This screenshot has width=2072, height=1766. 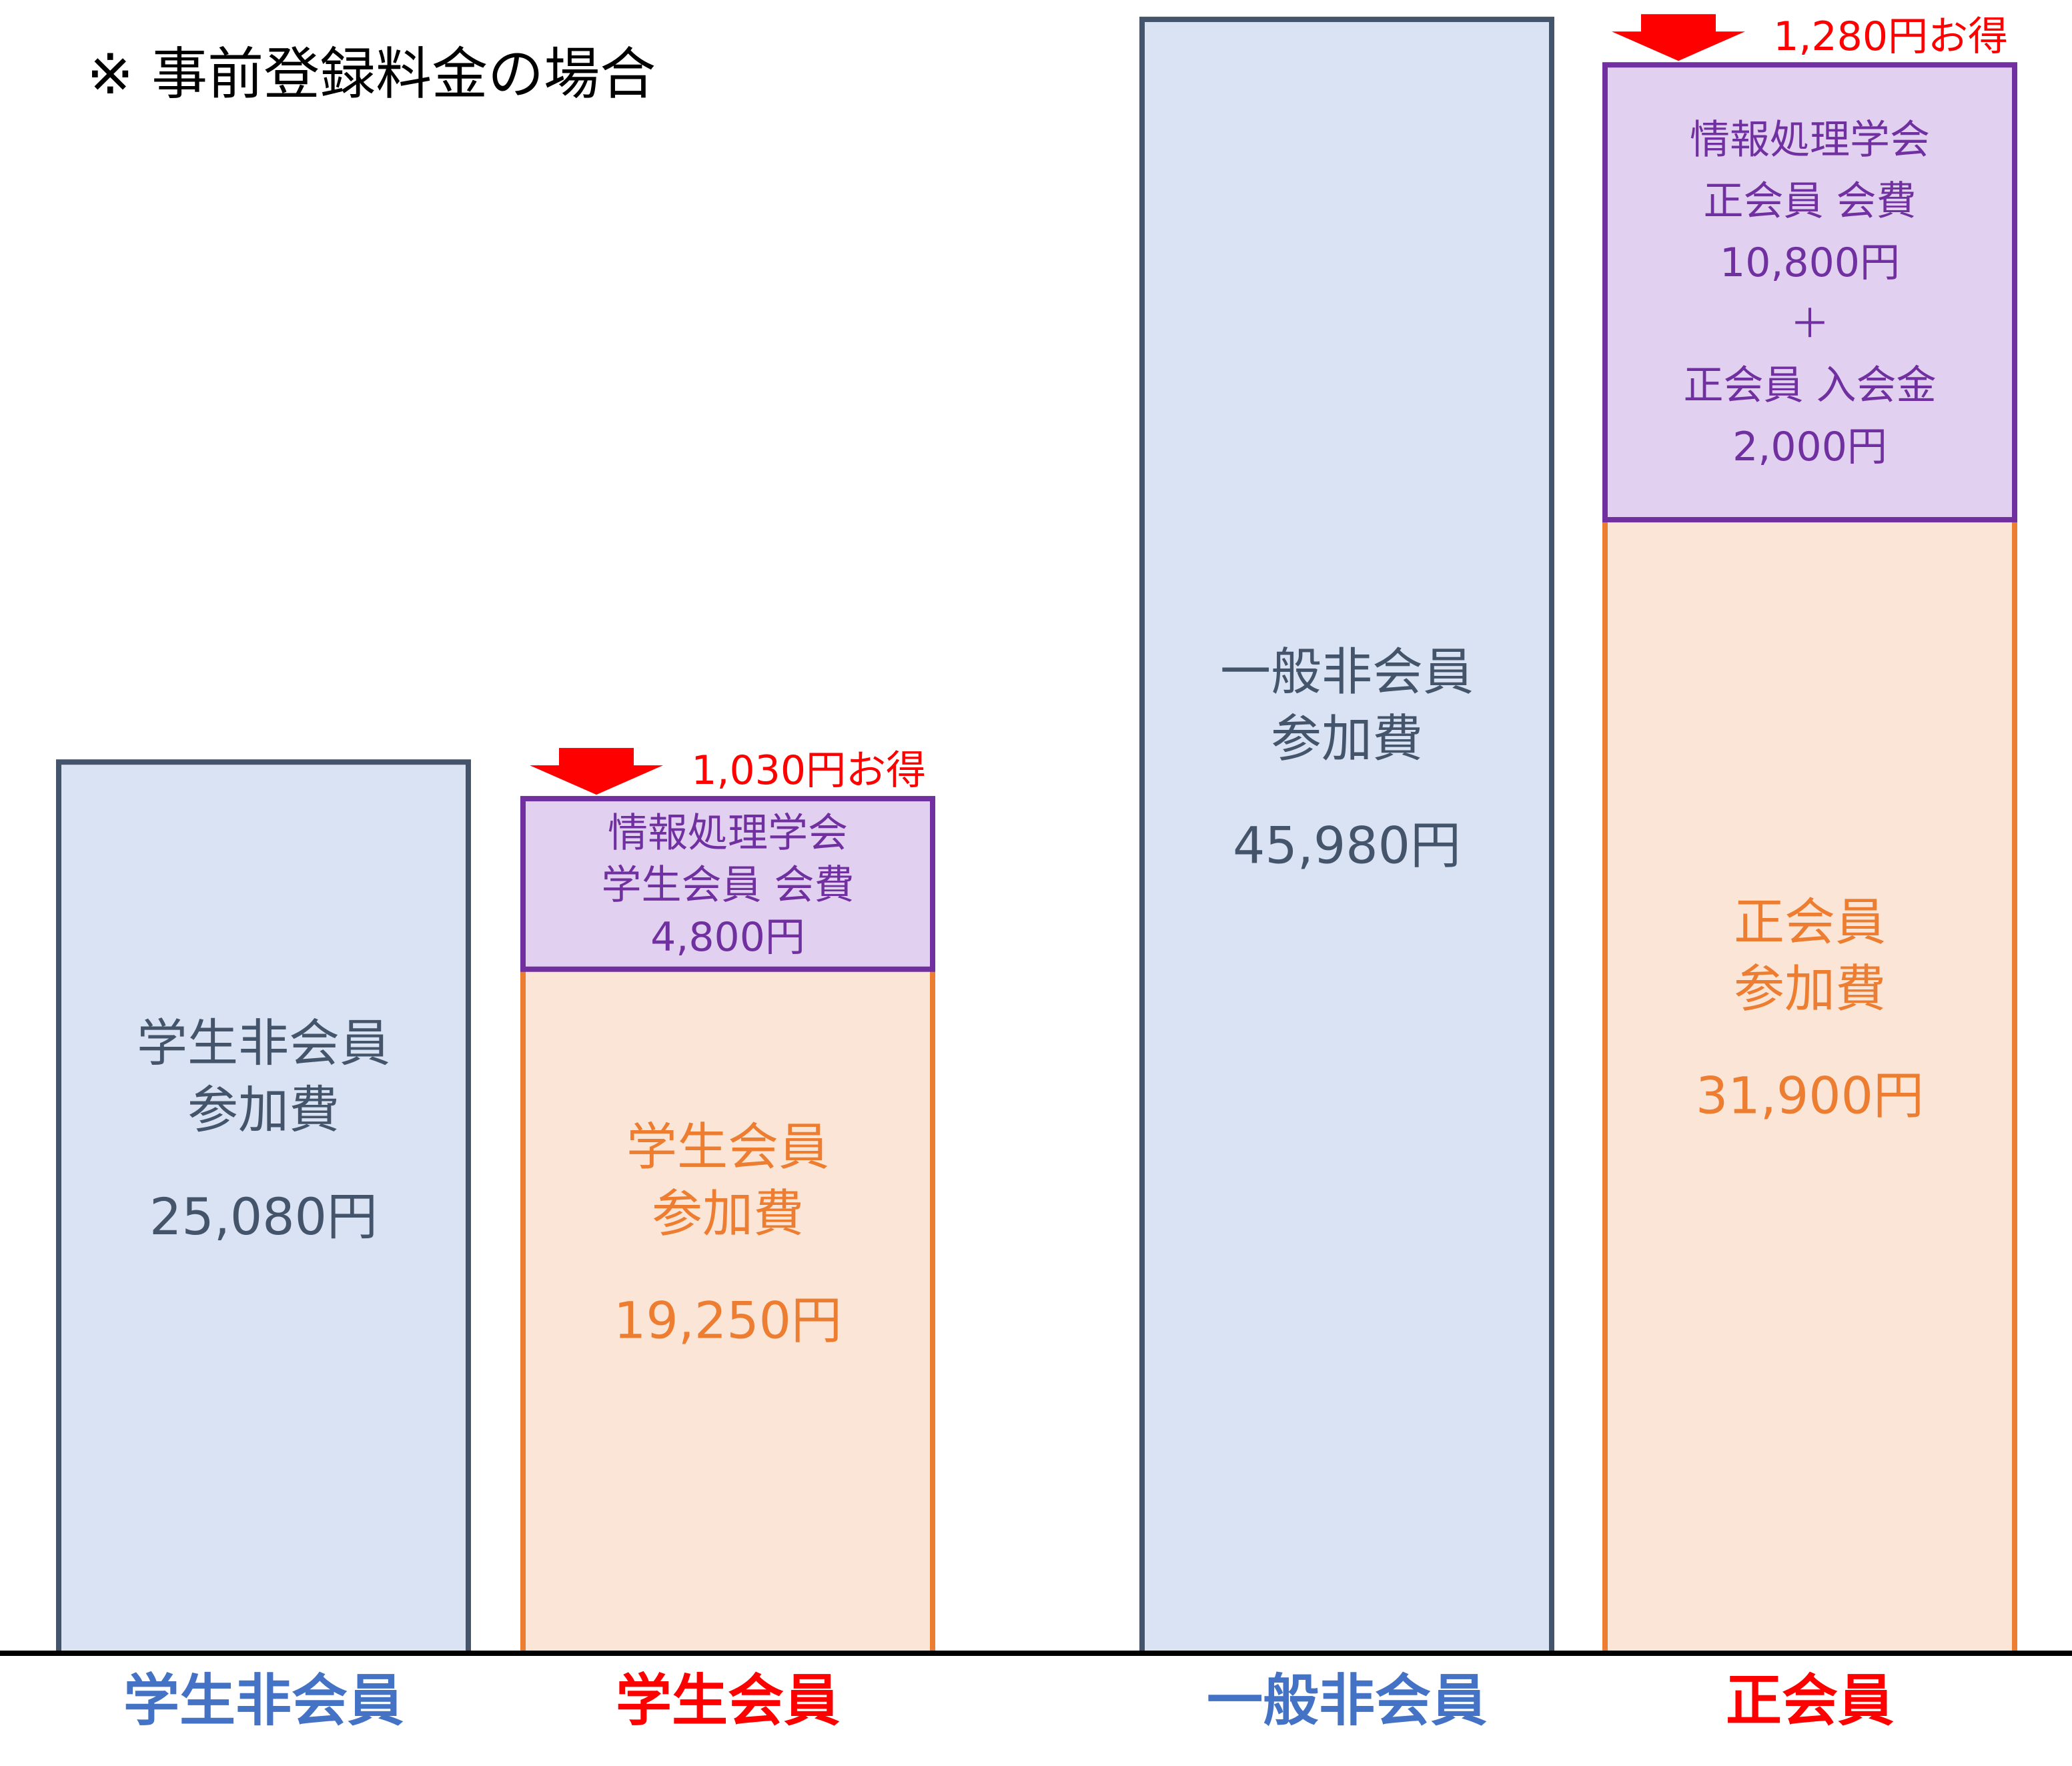 What do you see at coordinates (727, 1146) in the screenshot?
I see `fee-label-line: 学生会員` at bounding box center [727, 1146].